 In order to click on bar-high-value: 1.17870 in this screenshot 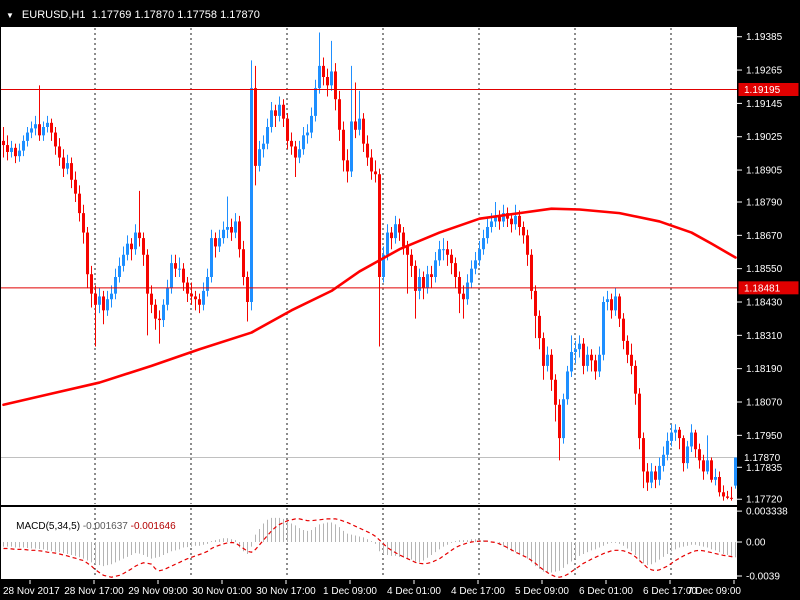, I will do `click(154, 15)`.